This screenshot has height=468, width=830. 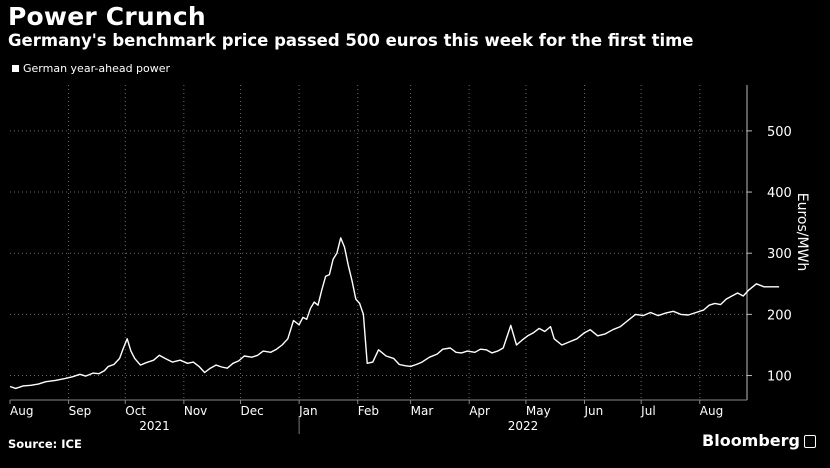 What do you see at coordinates (154, 426) in the screenshot?
I see `year-label: 2021` at bounding box center [154, 426].